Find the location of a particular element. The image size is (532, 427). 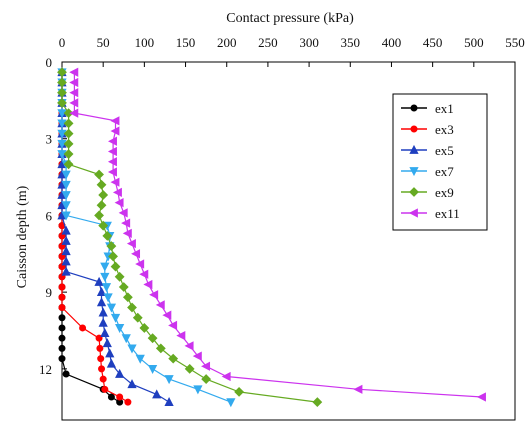

legend-item-ex9: ex9 is located at coordinates (427, 192).